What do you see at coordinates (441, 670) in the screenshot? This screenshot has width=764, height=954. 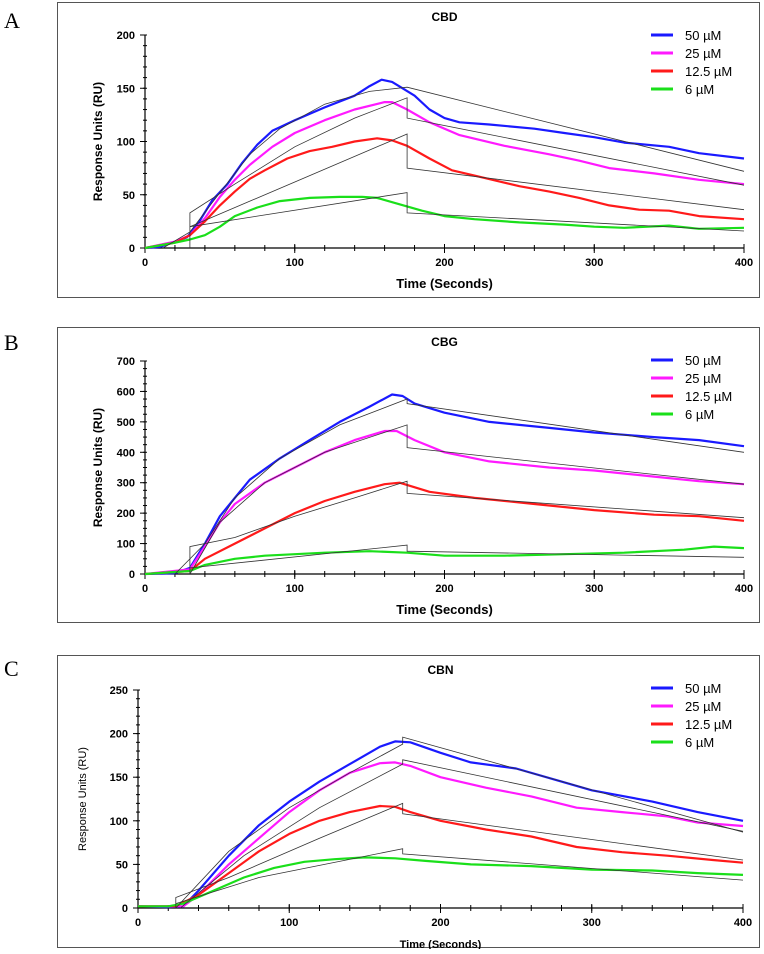 I see `chart-title: CBN` at bounding box center [441, 670].